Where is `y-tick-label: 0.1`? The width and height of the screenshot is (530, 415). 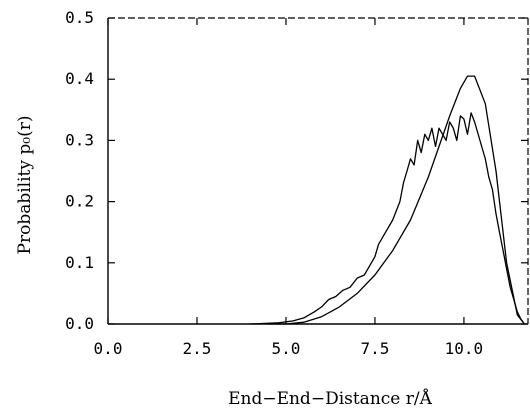 y-tick-label: 0.1 is located at coordinates (79, 262).